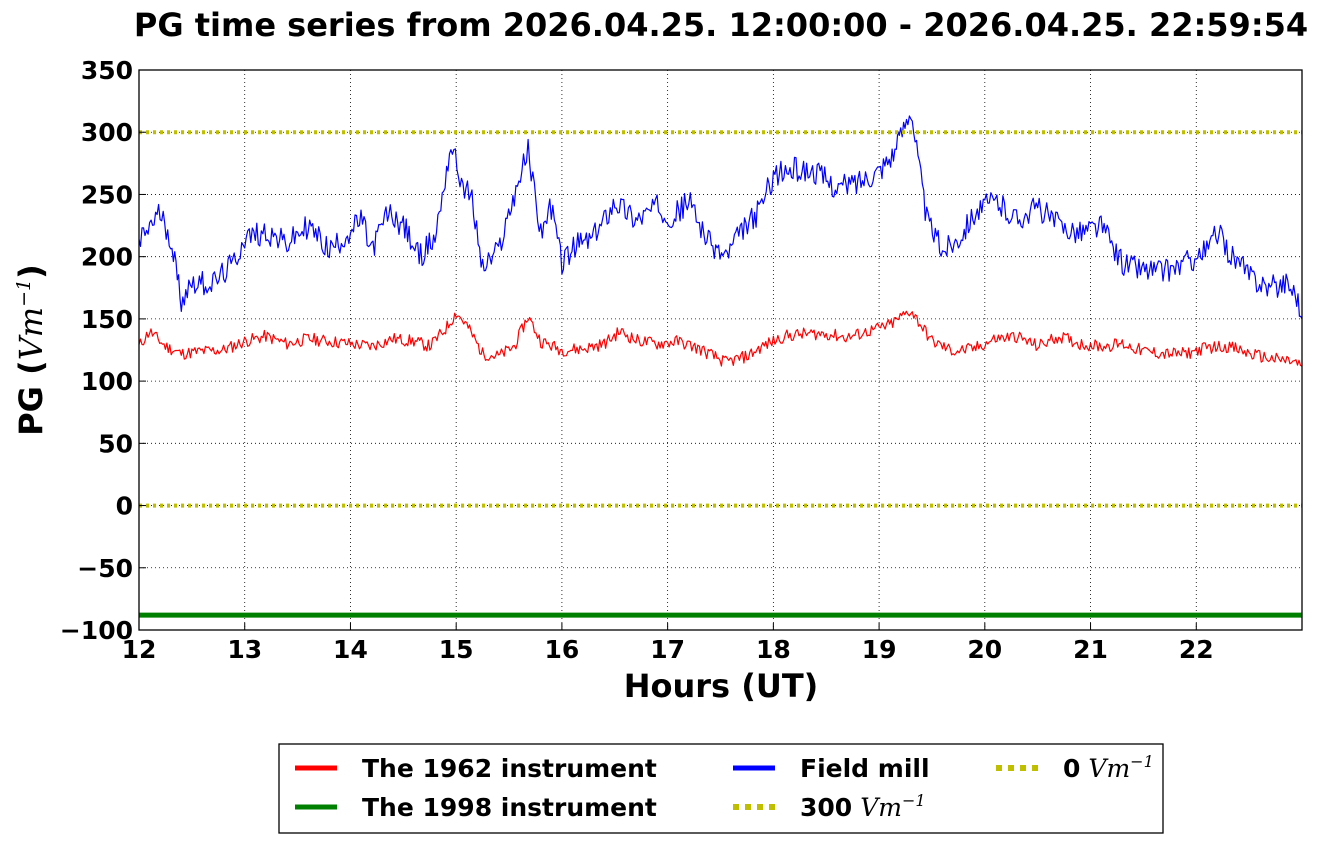  I want to click on legend-label: 300 Vm−1, so click(863, 806).